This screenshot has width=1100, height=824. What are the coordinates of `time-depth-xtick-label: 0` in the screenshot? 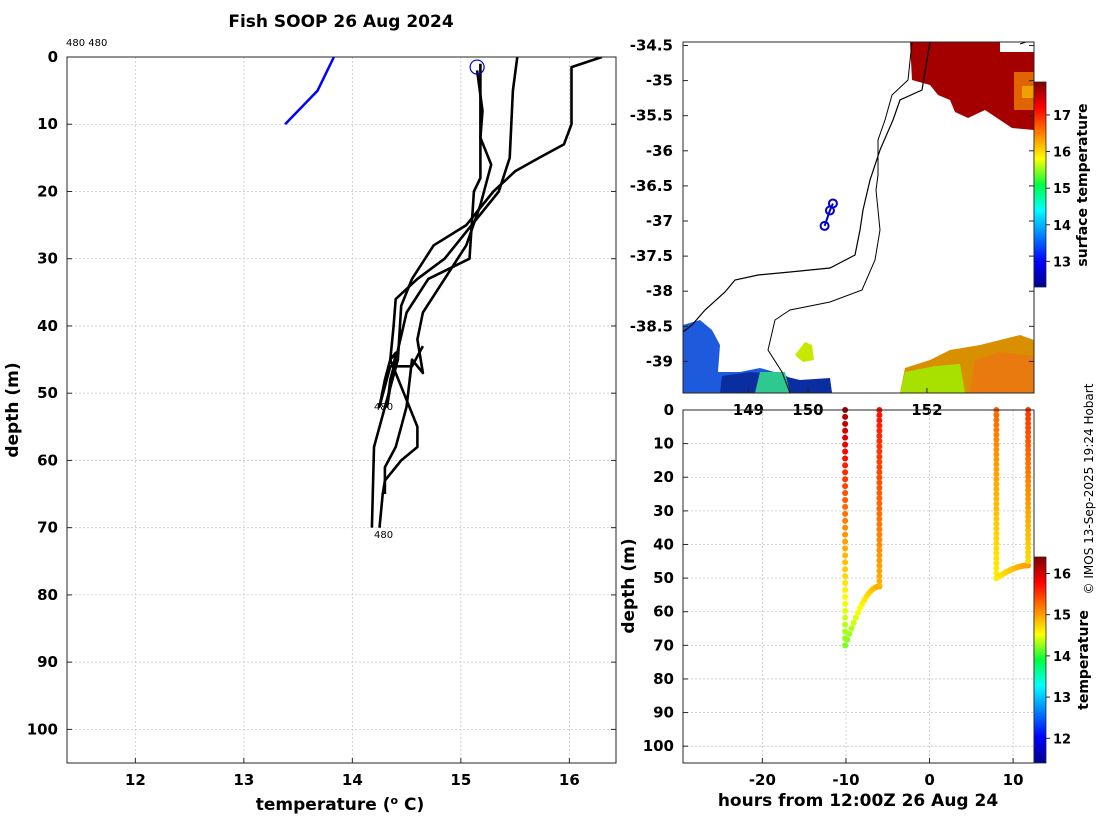 It's located at (929, 780).